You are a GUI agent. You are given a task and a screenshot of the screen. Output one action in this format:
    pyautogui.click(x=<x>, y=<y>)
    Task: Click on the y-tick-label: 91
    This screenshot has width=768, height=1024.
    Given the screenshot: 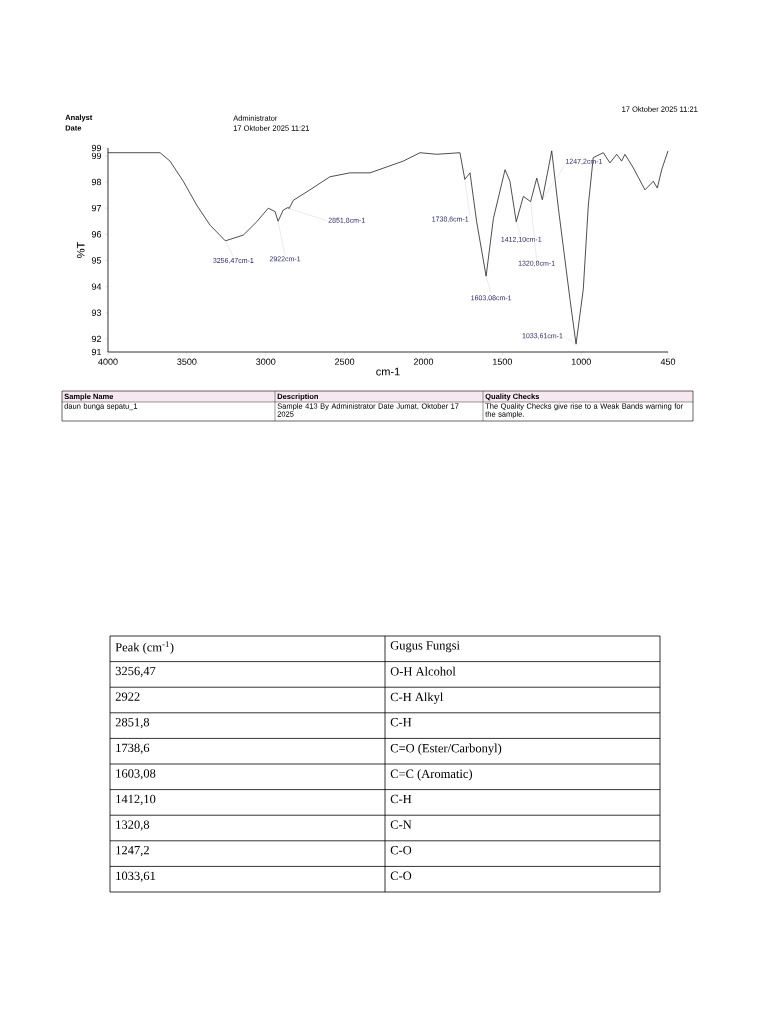 What is the action you would take?
    pyautogui.click(x=96, y=352)
    